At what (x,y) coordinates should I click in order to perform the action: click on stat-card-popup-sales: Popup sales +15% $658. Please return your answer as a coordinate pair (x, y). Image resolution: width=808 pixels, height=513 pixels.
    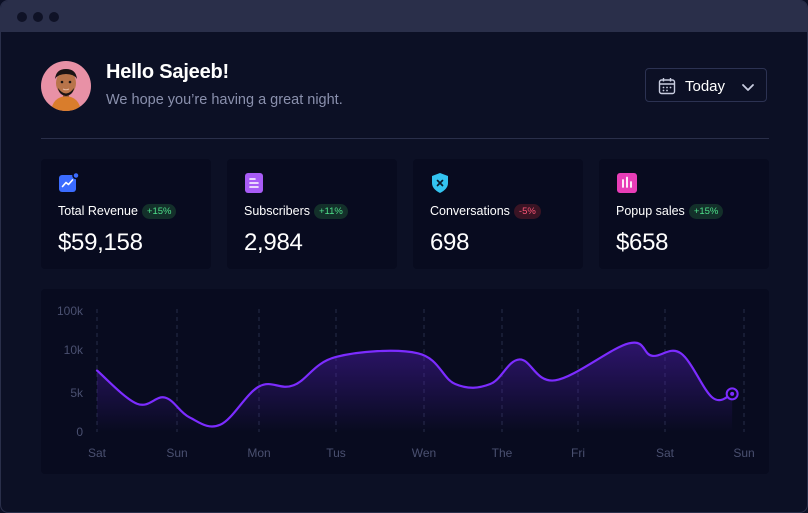
    Looking at the image, I should click on (684, 214).